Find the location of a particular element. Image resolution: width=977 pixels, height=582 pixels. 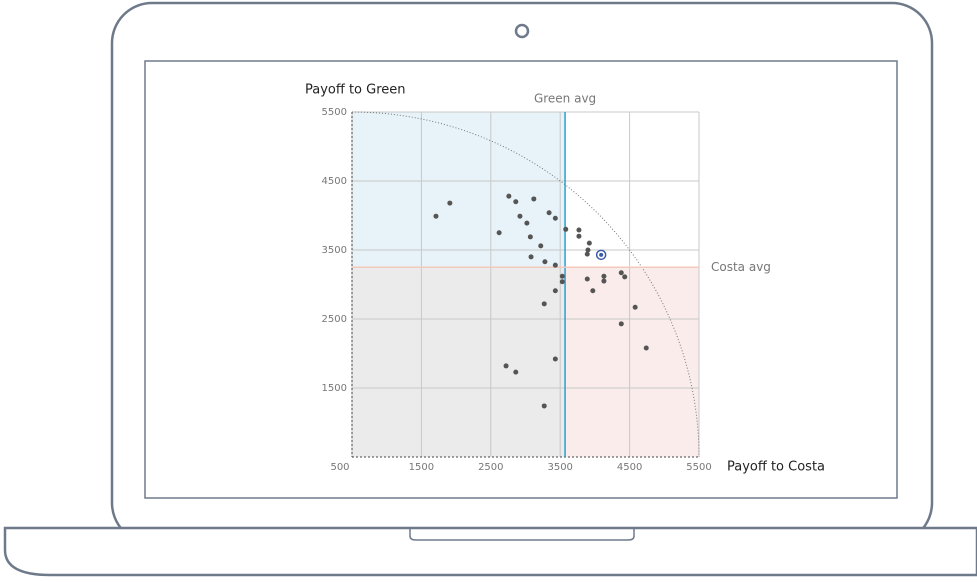

y-tick-label: 4500 is located at coordinates (334, 181).